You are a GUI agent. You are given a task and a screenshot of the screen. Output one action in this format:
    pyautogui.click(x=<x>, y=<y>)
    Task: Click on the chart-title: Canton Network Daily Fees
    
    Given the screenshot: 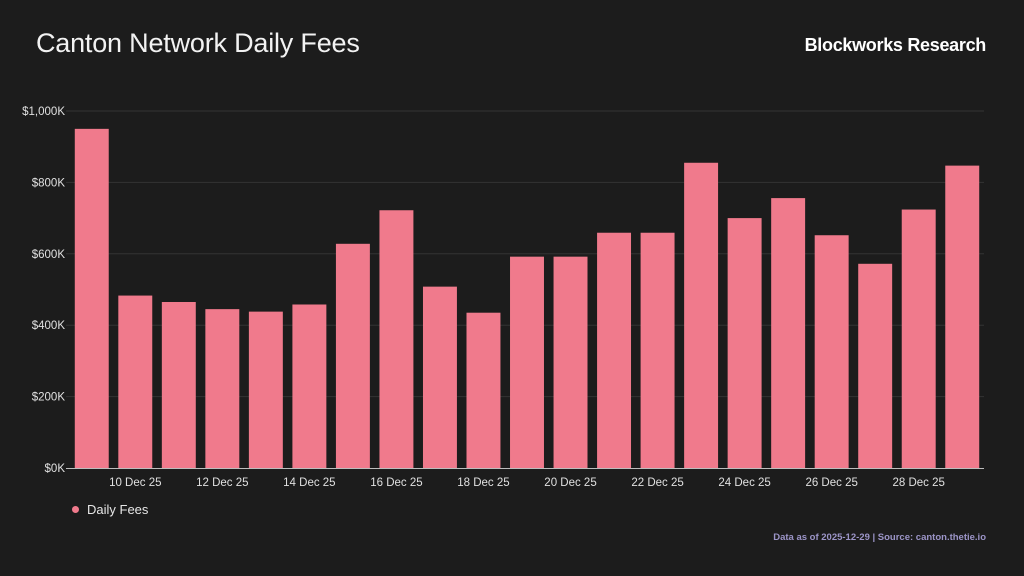 What is the action you would take?
    pyautogui.click(x=198, y=43)
    